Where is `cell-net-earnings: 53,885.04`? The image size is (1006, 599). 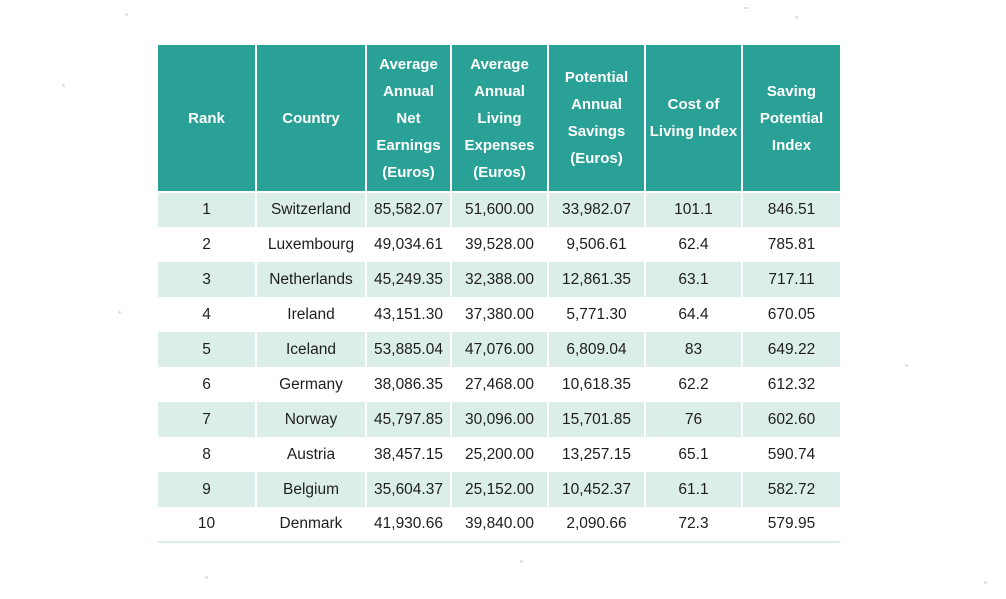 cell-net-earnings: 53,885.04 is located at coordinates (409, 349).